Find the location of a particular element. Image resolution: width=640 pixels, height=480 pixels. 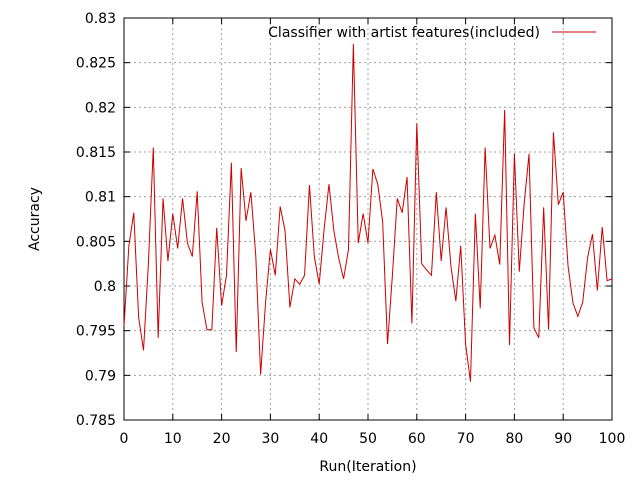

x-tick-label: 90 is located at coordinates (563, 439).